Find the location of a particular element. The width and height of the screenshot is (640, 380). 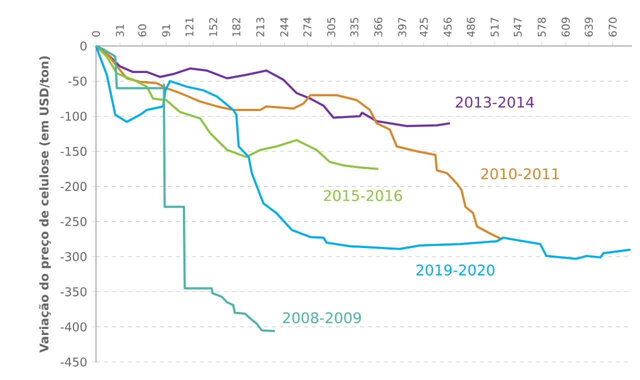

y-tick-label: -300 is located at coordinates (73, 257).